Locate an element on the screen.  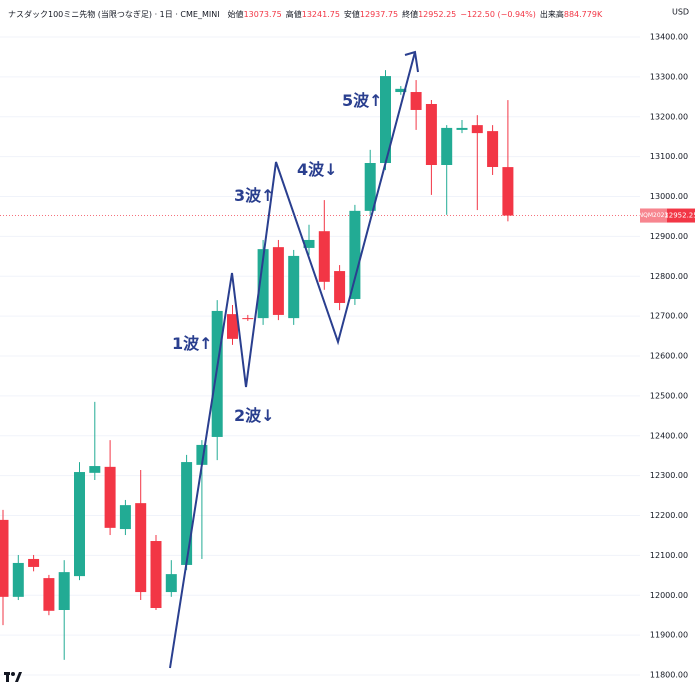
legend-value: 13073.75 is located at coordinates (263, 14).